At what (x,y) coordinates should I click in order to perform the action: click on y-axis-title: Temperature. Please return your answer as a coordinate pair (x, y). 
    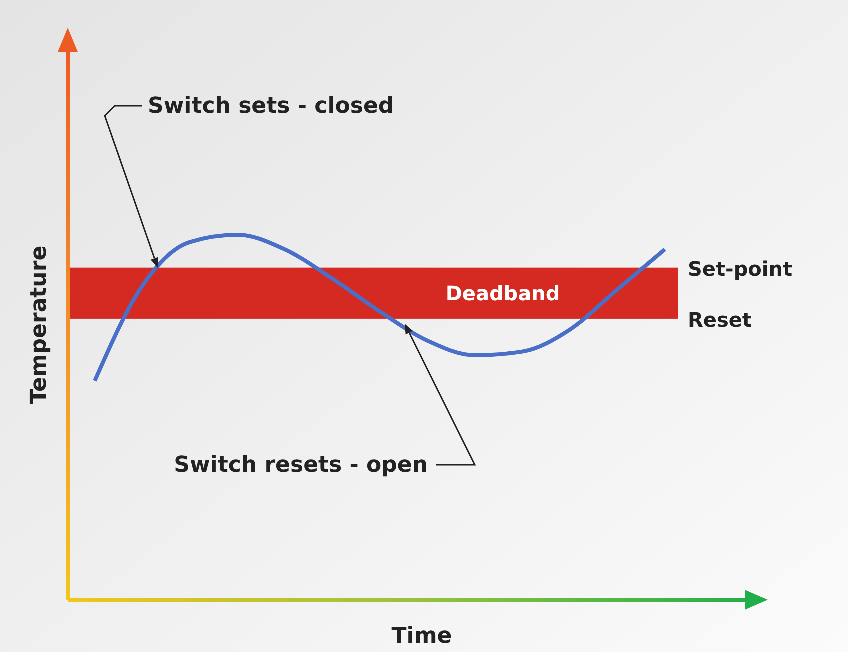
    Looking at the image, I should click on (39, 325).